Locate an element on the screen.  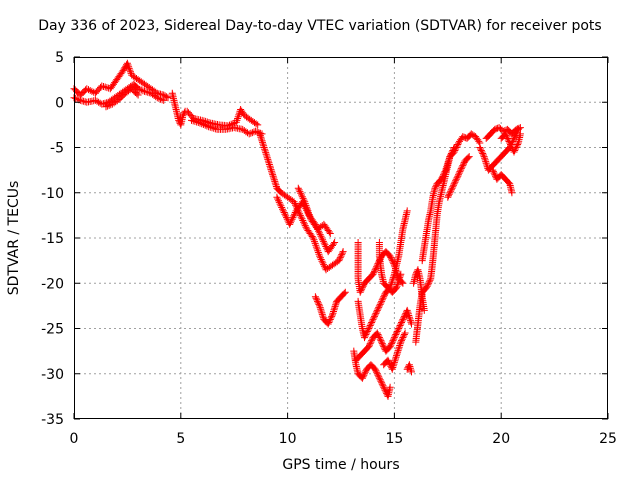
y-tick-label: -25 is located at coordinates (52, 330).